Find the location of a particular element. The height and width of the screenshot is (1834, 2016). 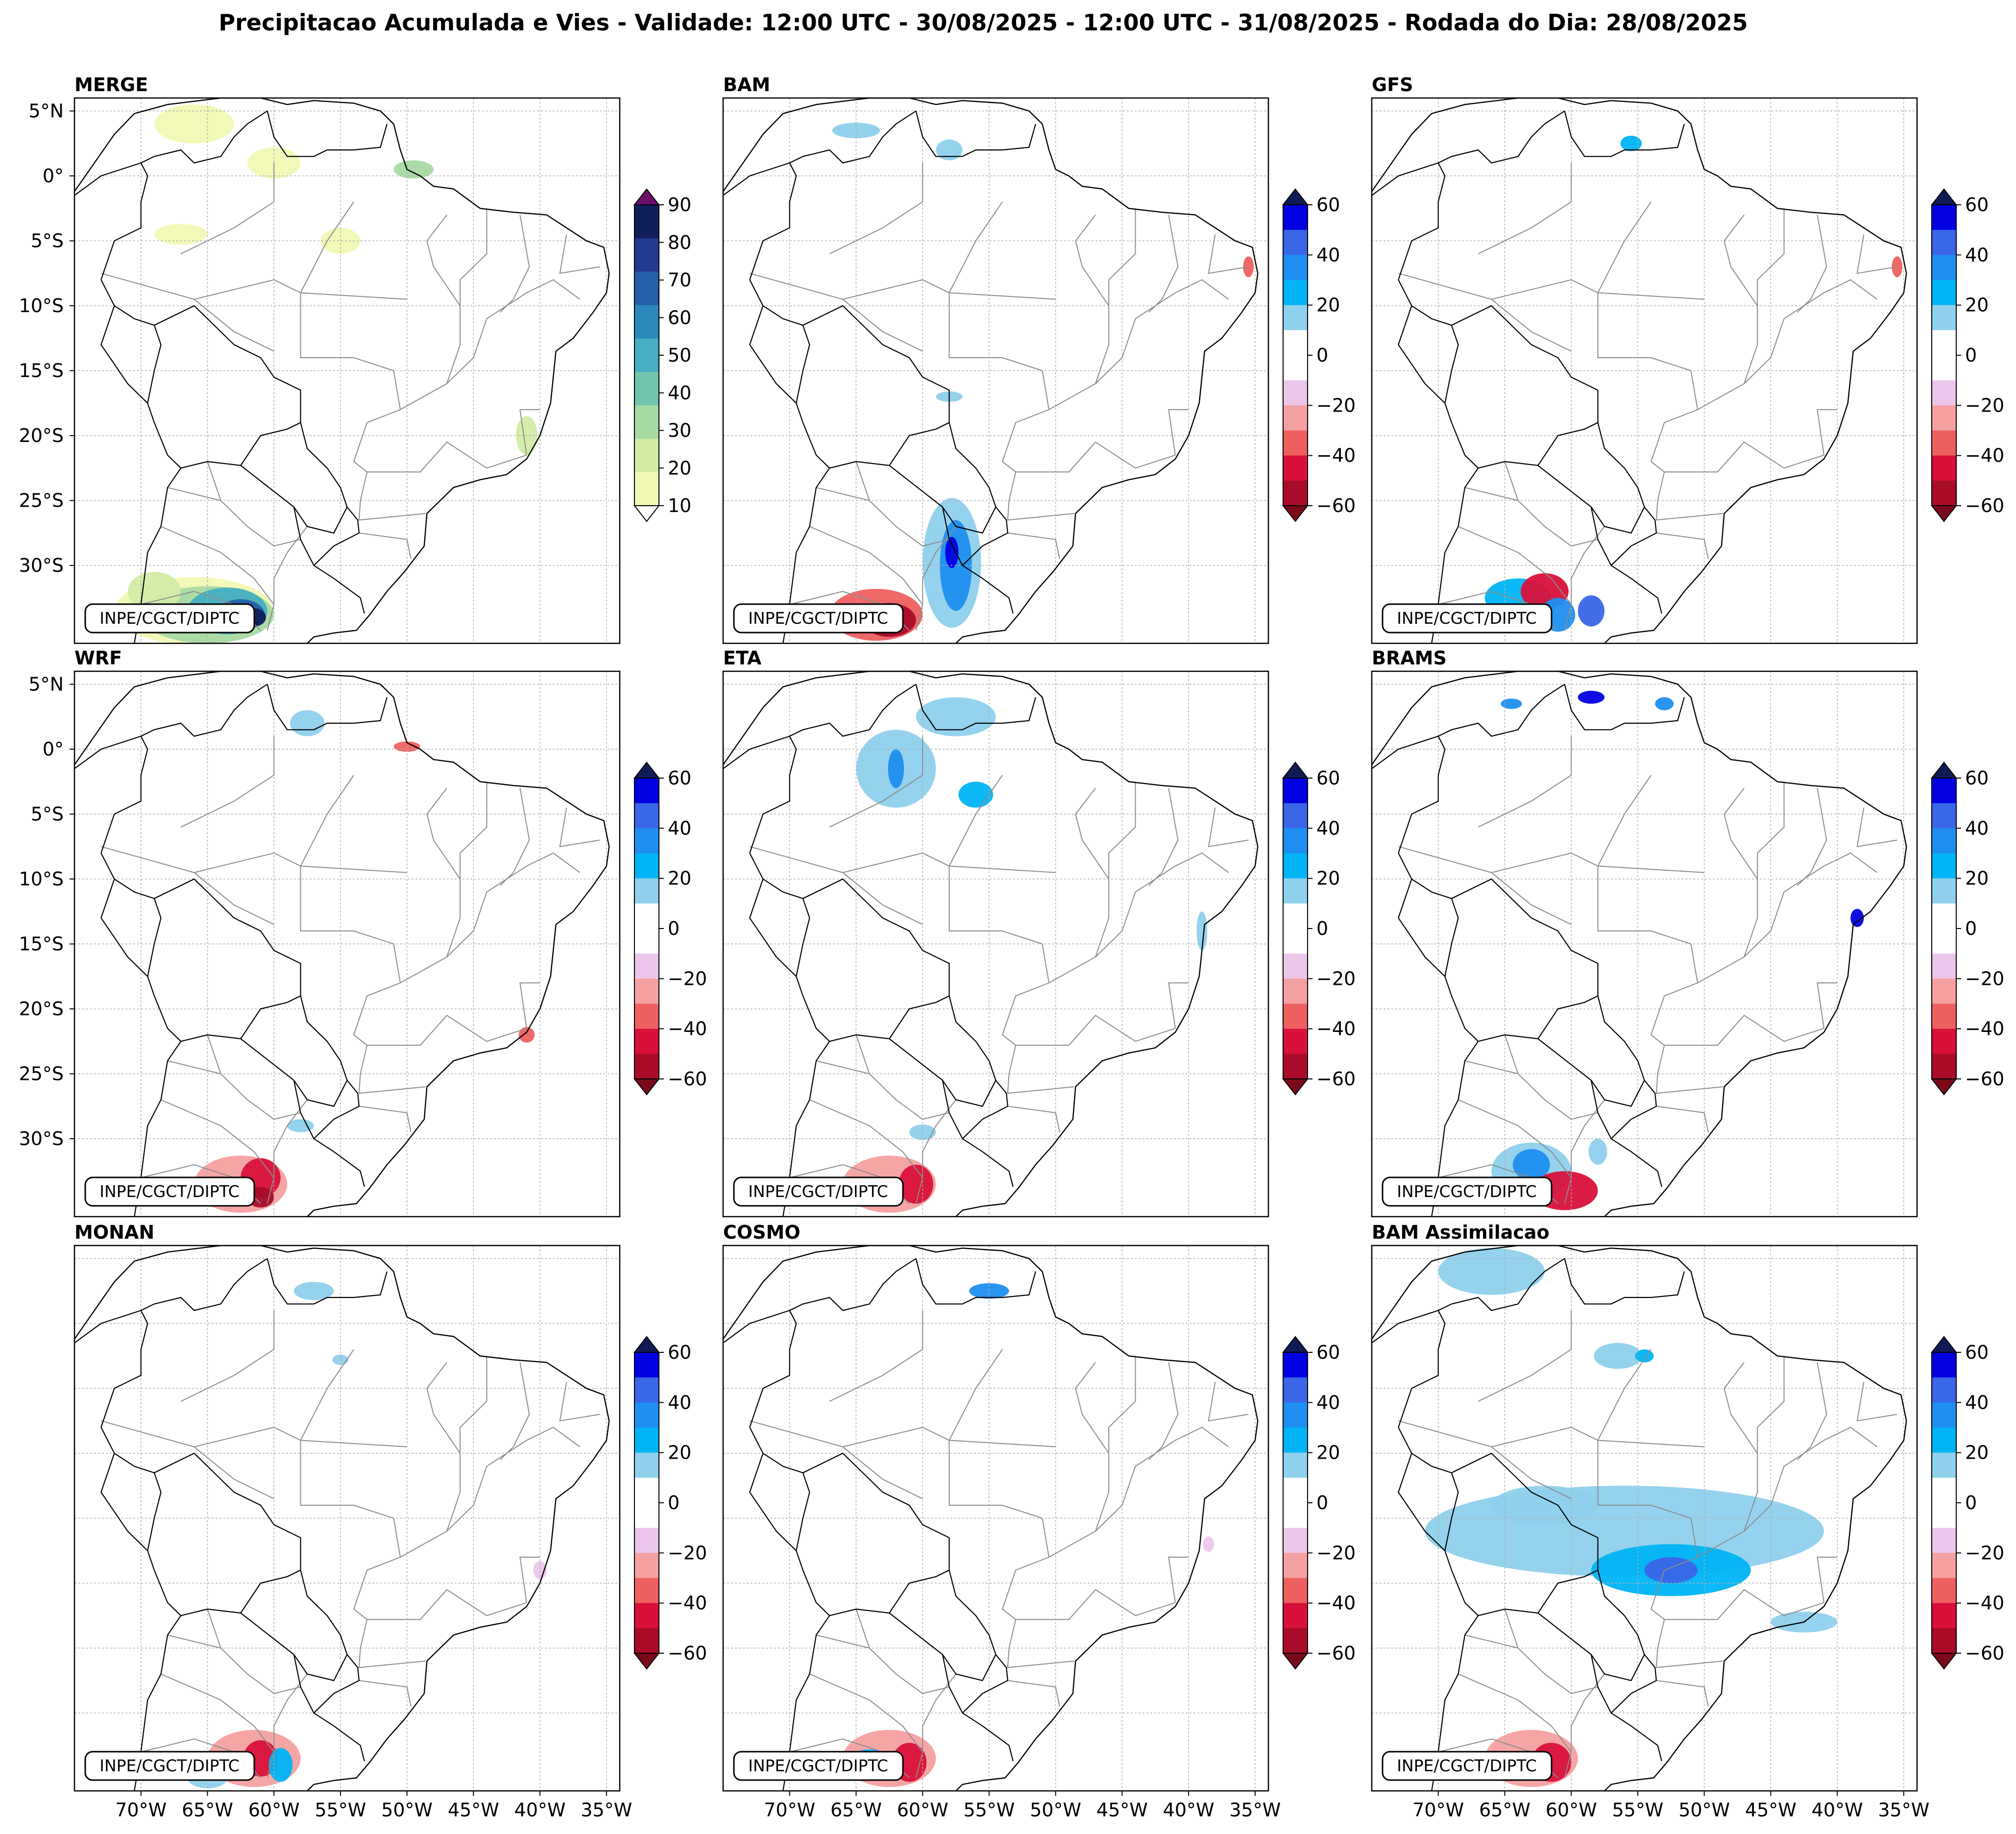

map-panel-bam: BAM INPE/CGCT/DIPTC 60 40 20 0 −20 −40 −60 is located at coordinates (1039, 359).